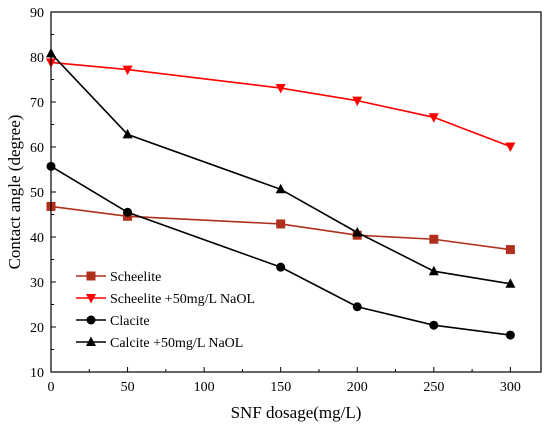  I want to click on y-tick-label: 10, so click(37, 373).